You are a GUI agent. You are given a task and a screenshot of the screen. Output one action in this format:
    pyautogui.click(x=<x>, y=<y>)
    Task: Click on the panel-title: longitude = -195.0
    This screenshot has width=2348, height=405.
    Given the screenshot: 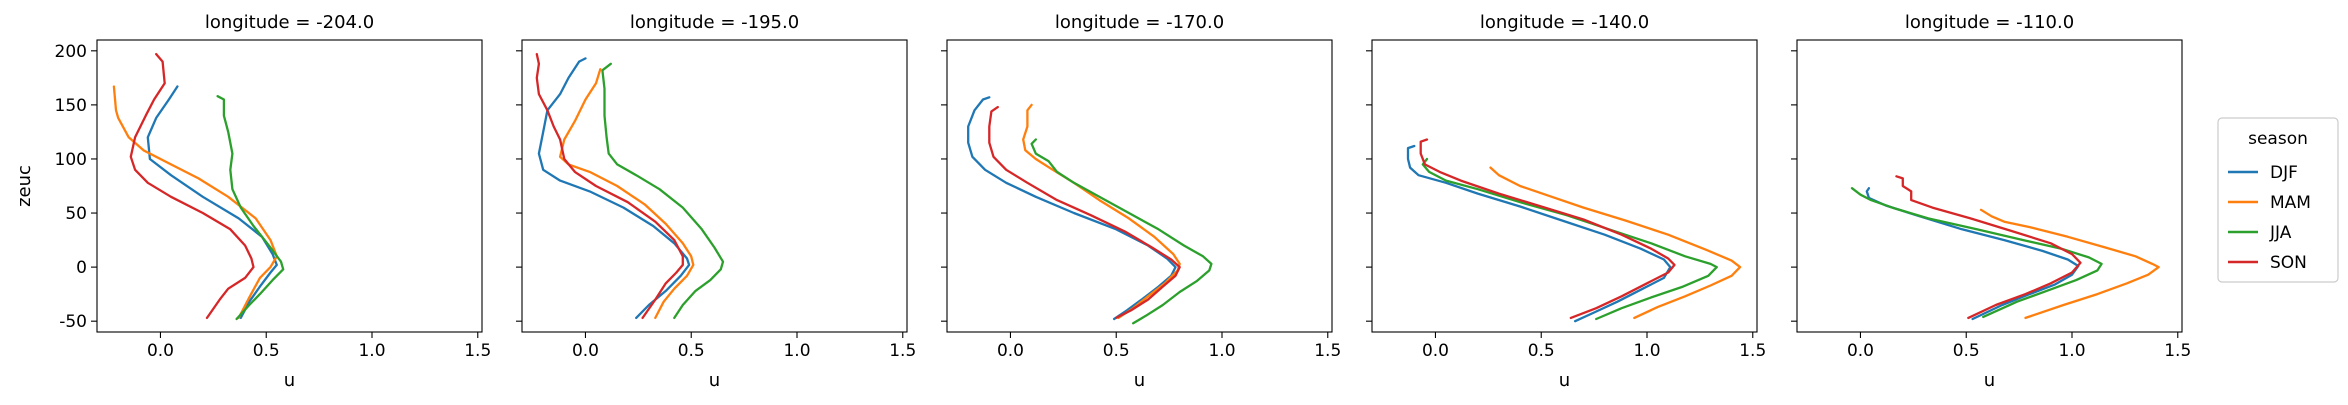 What is the action you would take?
    pyautogui.click(x=714, y=22)
    